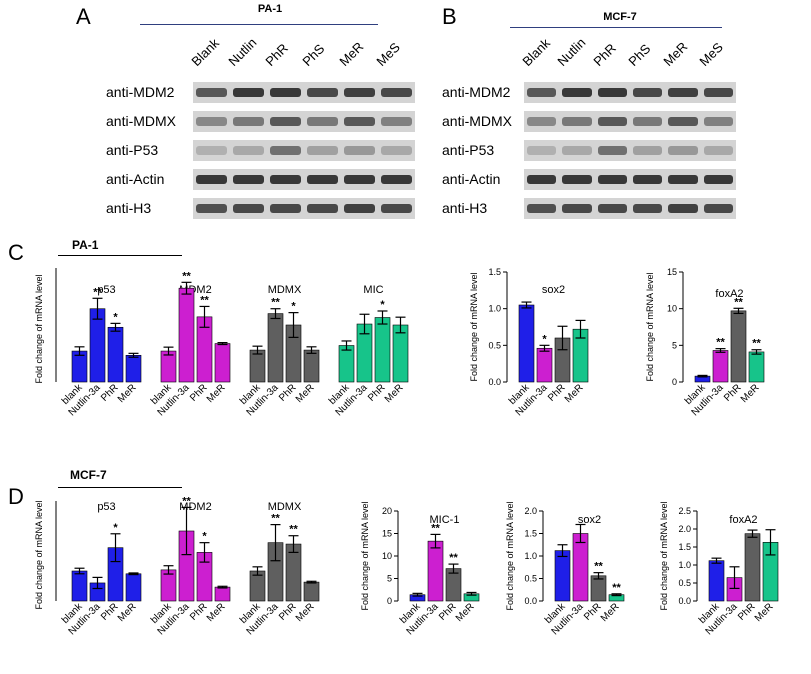  Describe the element at coordinates (129, 208) in the screenshot. I see `row-label-anti-h3: anti-H3` at that location.